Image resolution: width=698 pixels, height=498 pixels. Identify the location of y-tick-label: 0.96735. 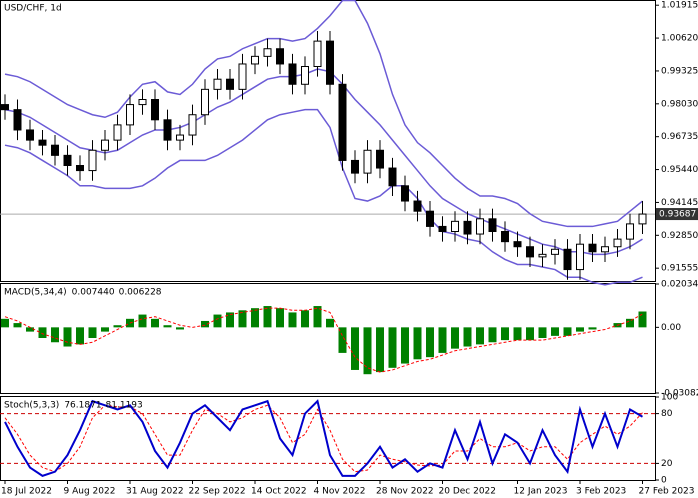
(679, 137).